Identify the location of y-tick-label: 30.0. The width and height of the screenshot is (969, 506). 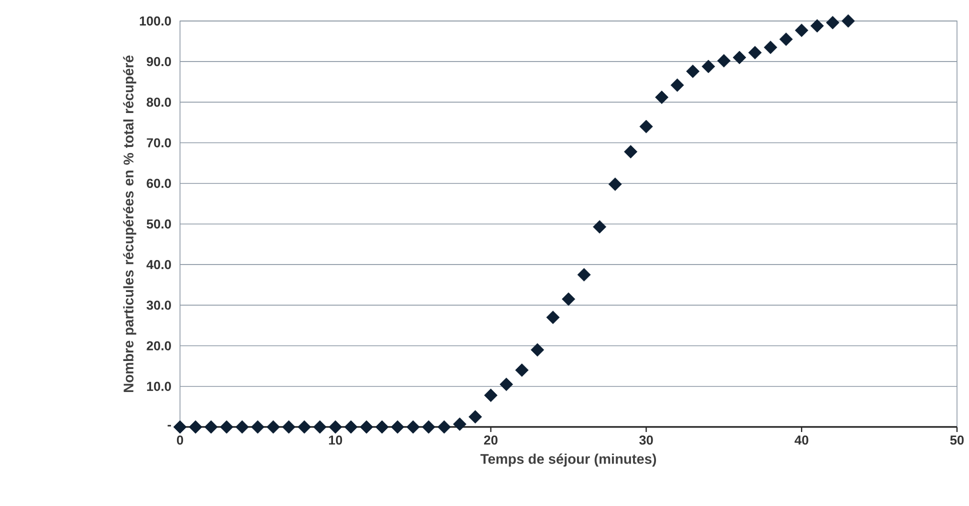
(158, 305).